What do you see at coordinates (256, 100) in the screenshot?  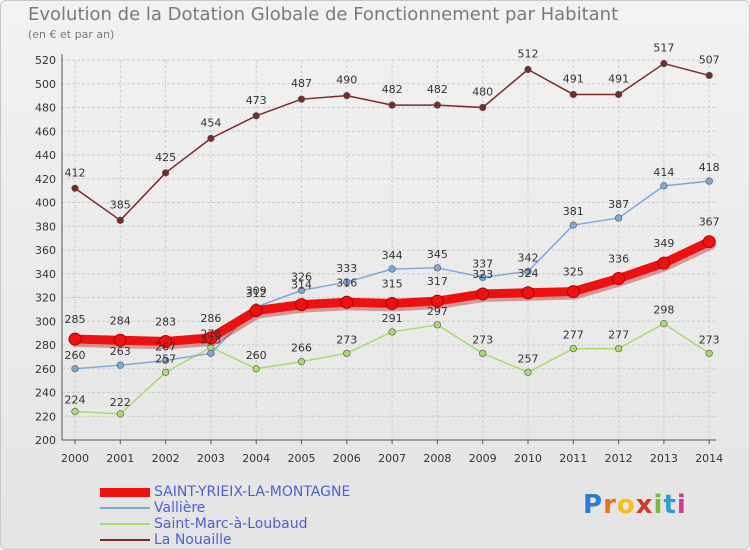 I see `data-label: 473` at bounding box center [256, 100].